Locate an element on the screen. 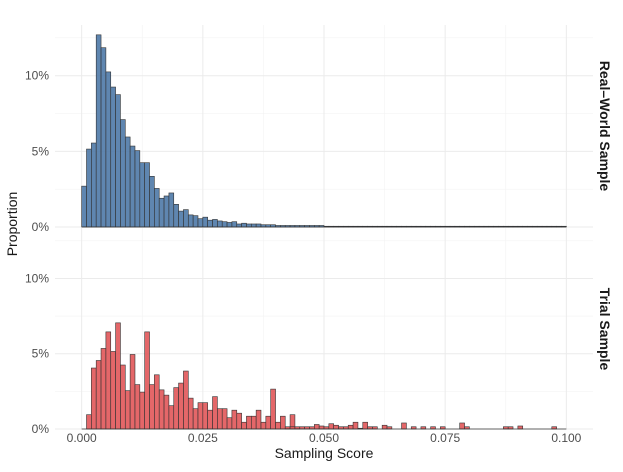  strip-label-trial: Trial Sample is located at coordinates (605, 329).